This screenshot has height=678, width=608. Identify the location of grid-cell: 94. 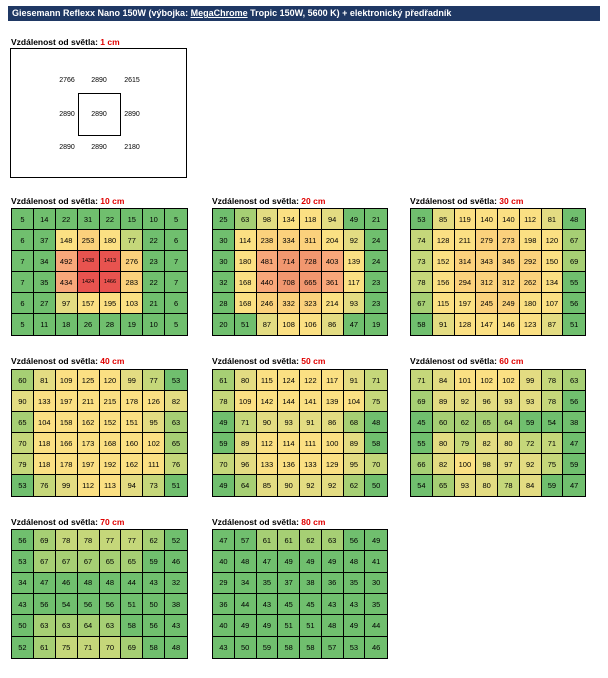
(332, 219).